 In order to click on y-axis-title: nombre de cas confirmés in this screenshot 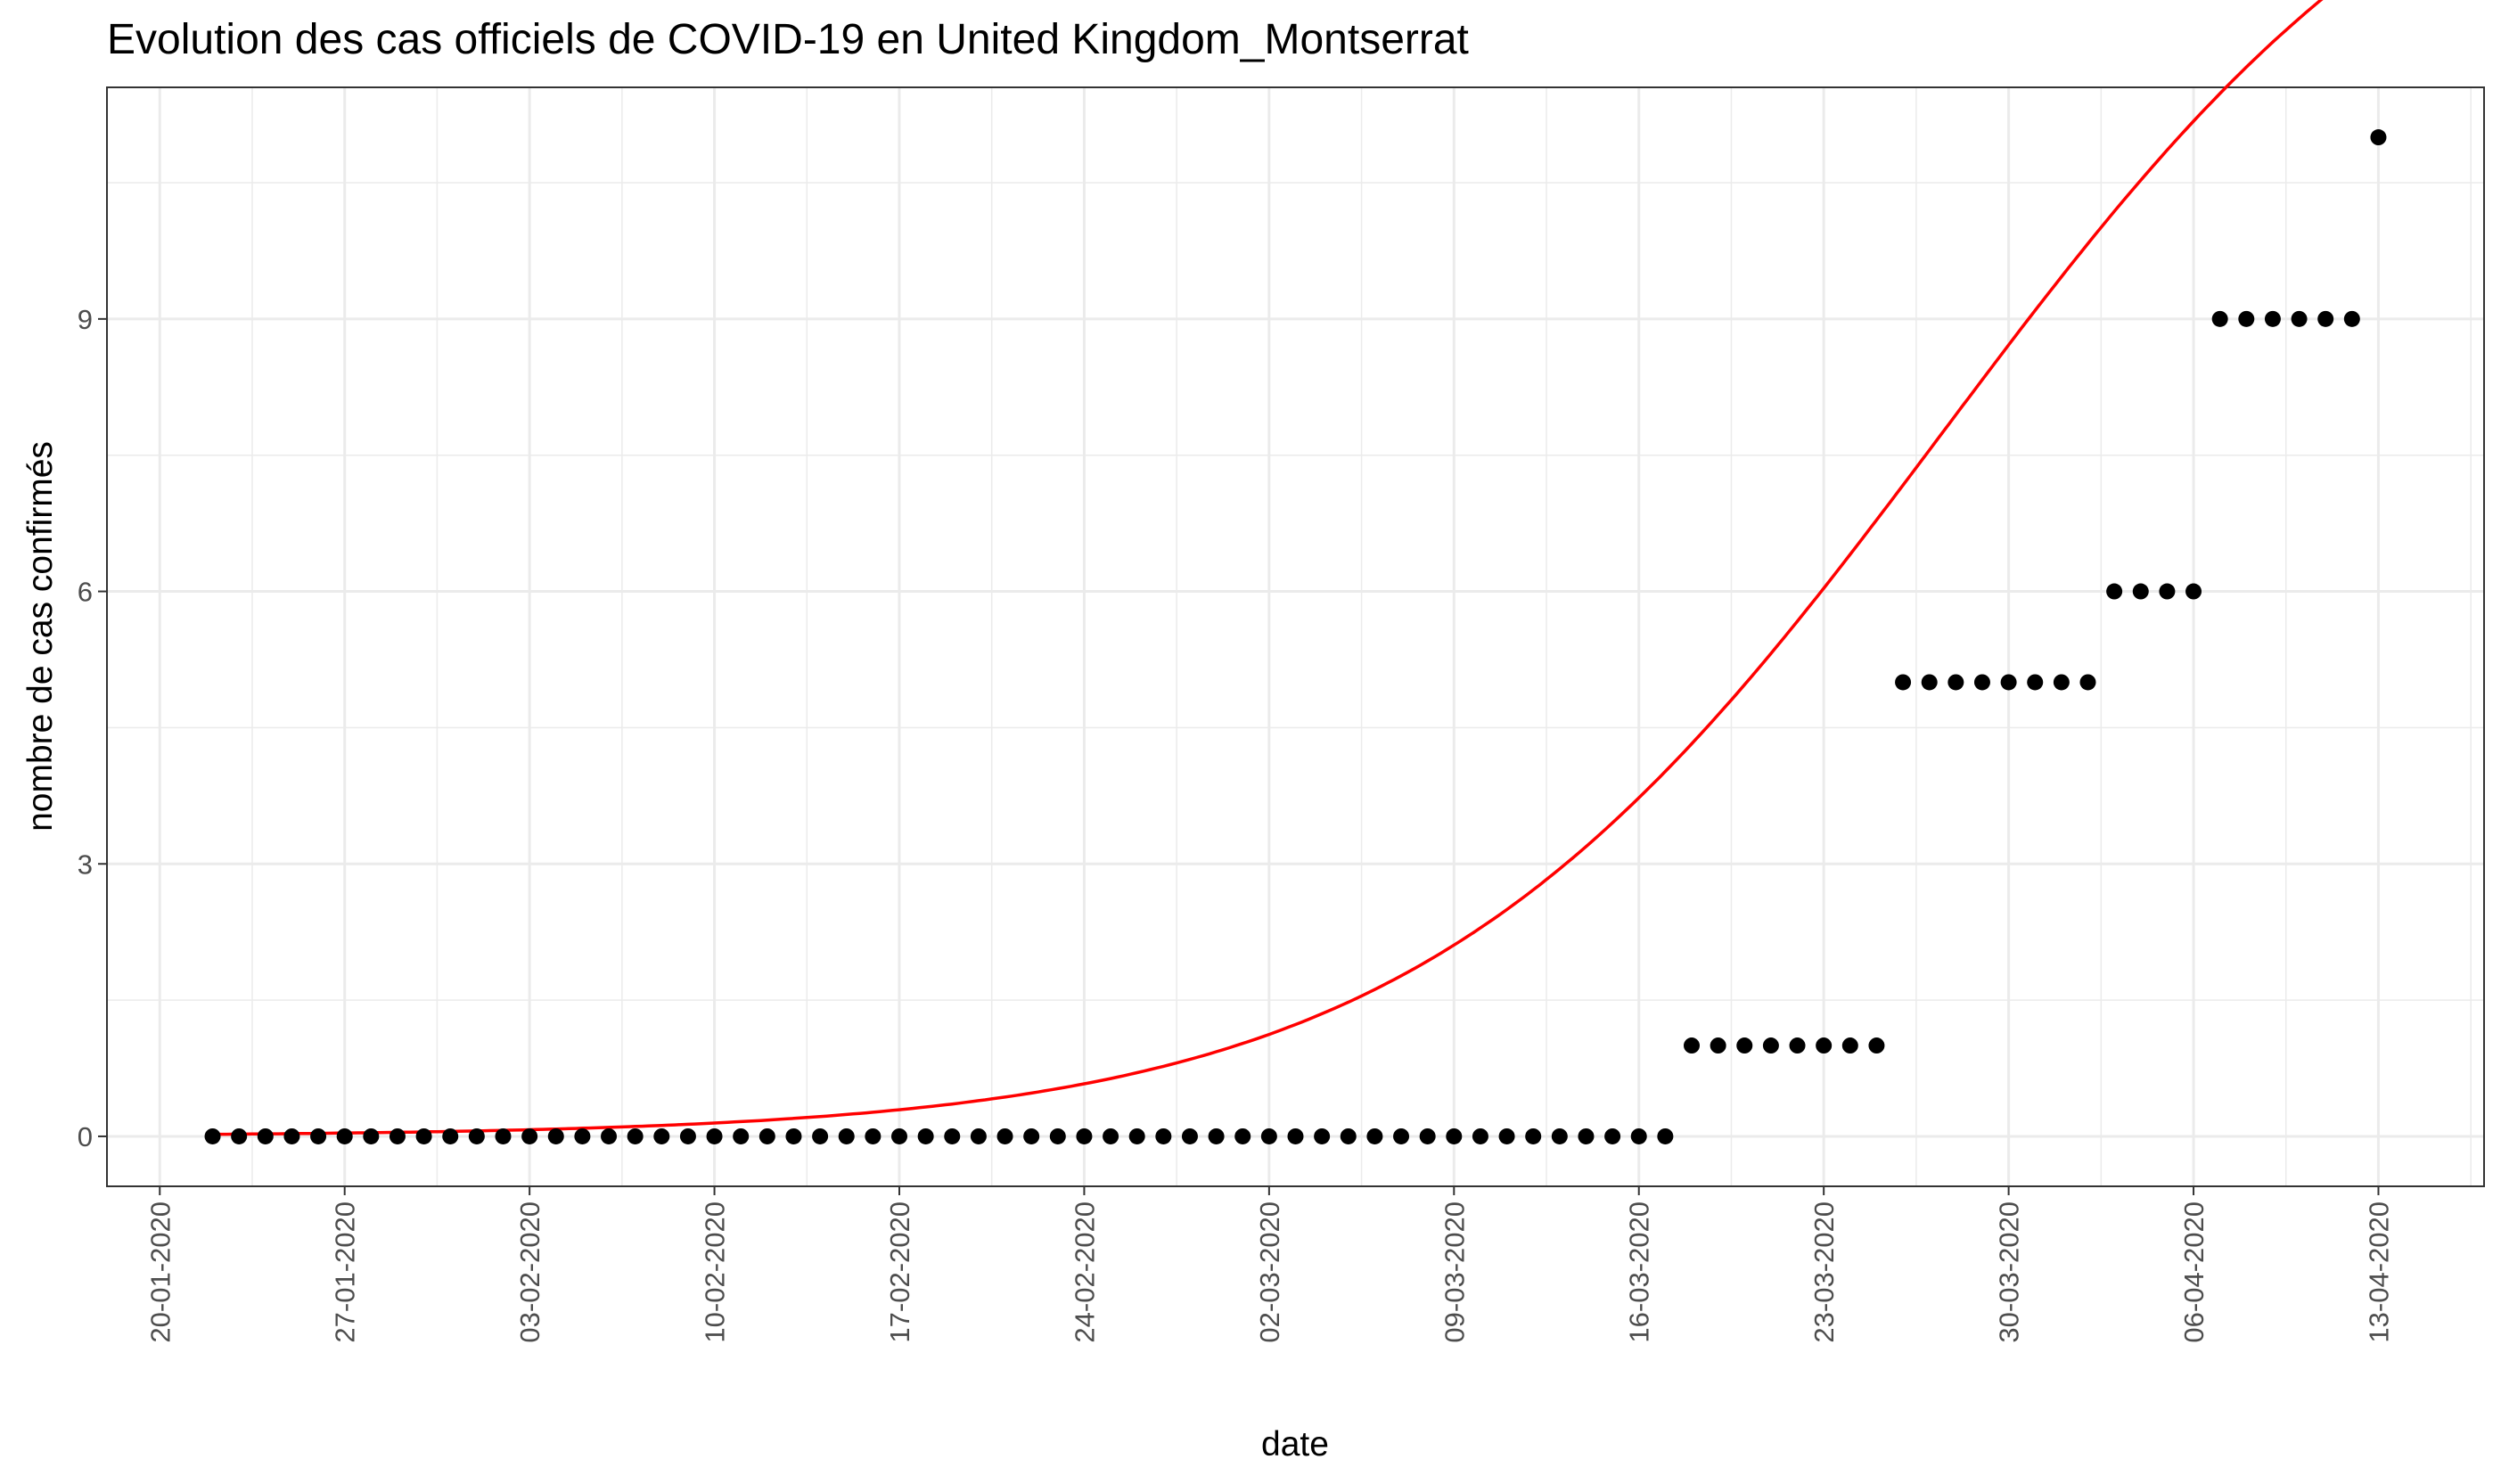, I will do `click(40, 636)`.